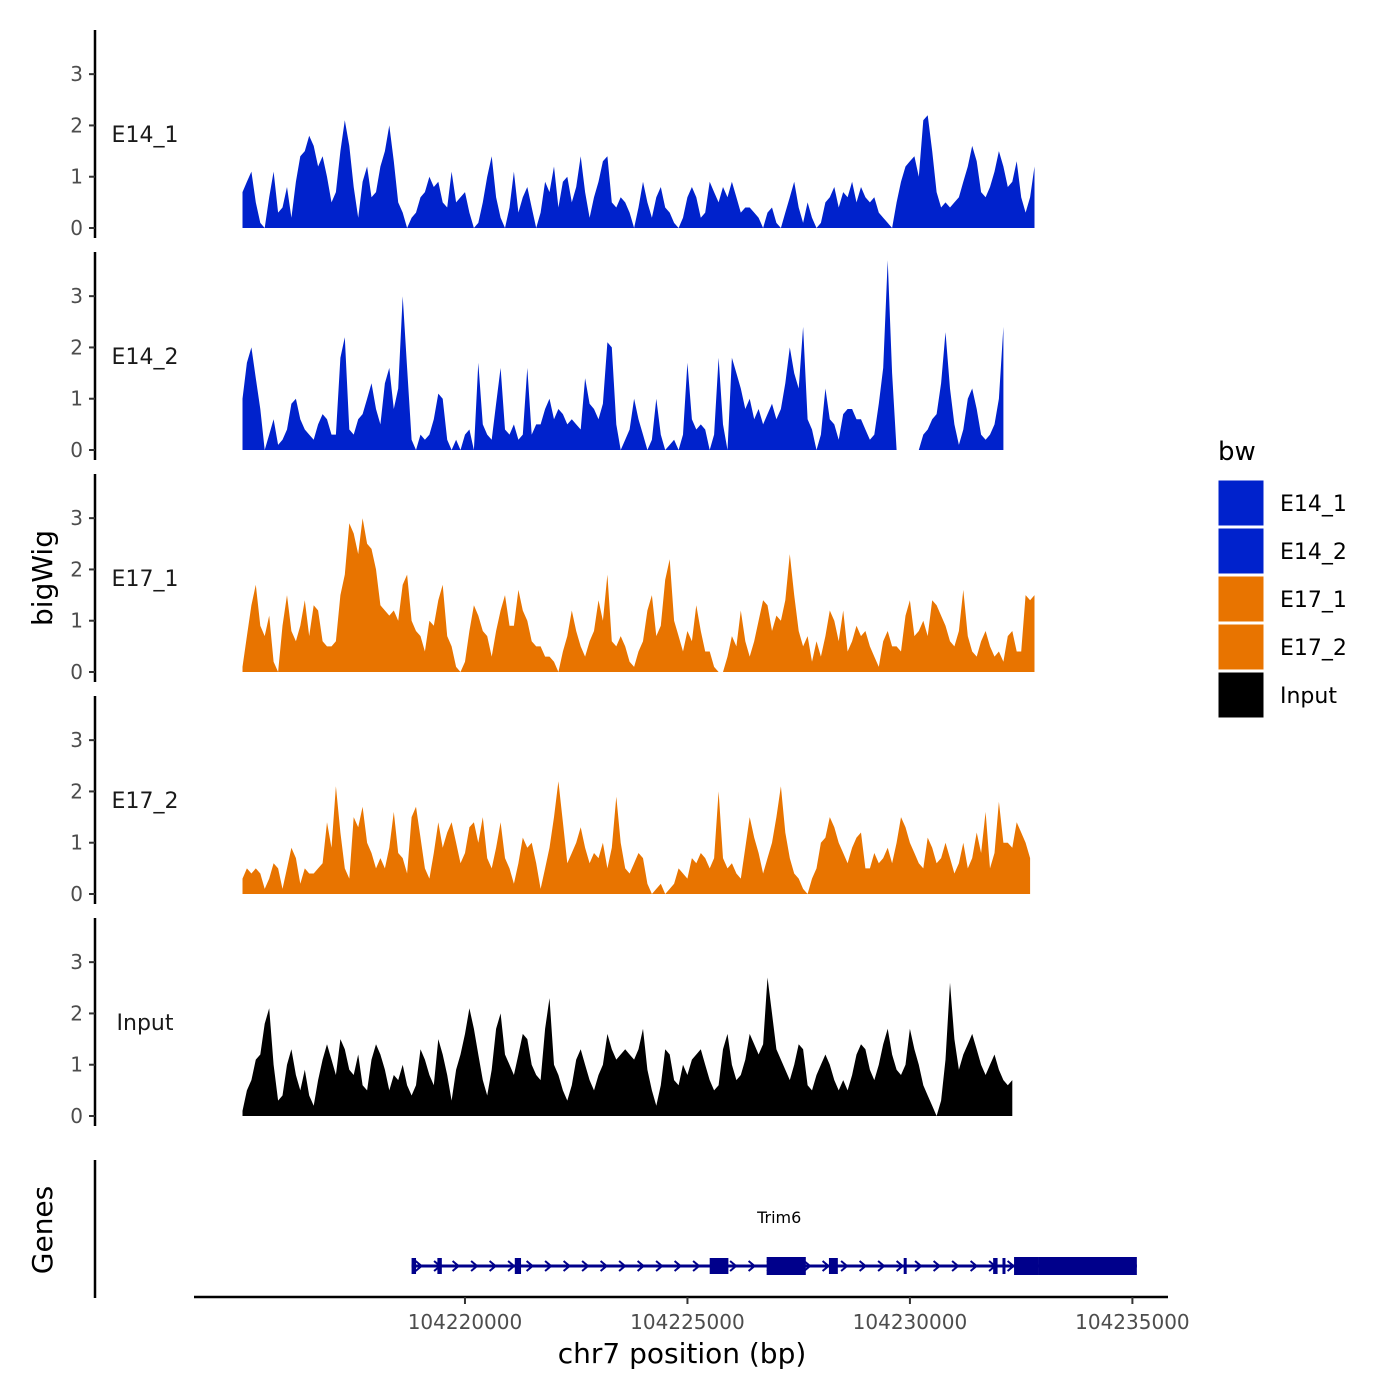  What do you see at coordinates (1241, 695) in the screenshot?
I see `legend-swatch-Input` at bounding box center [1241, 695].